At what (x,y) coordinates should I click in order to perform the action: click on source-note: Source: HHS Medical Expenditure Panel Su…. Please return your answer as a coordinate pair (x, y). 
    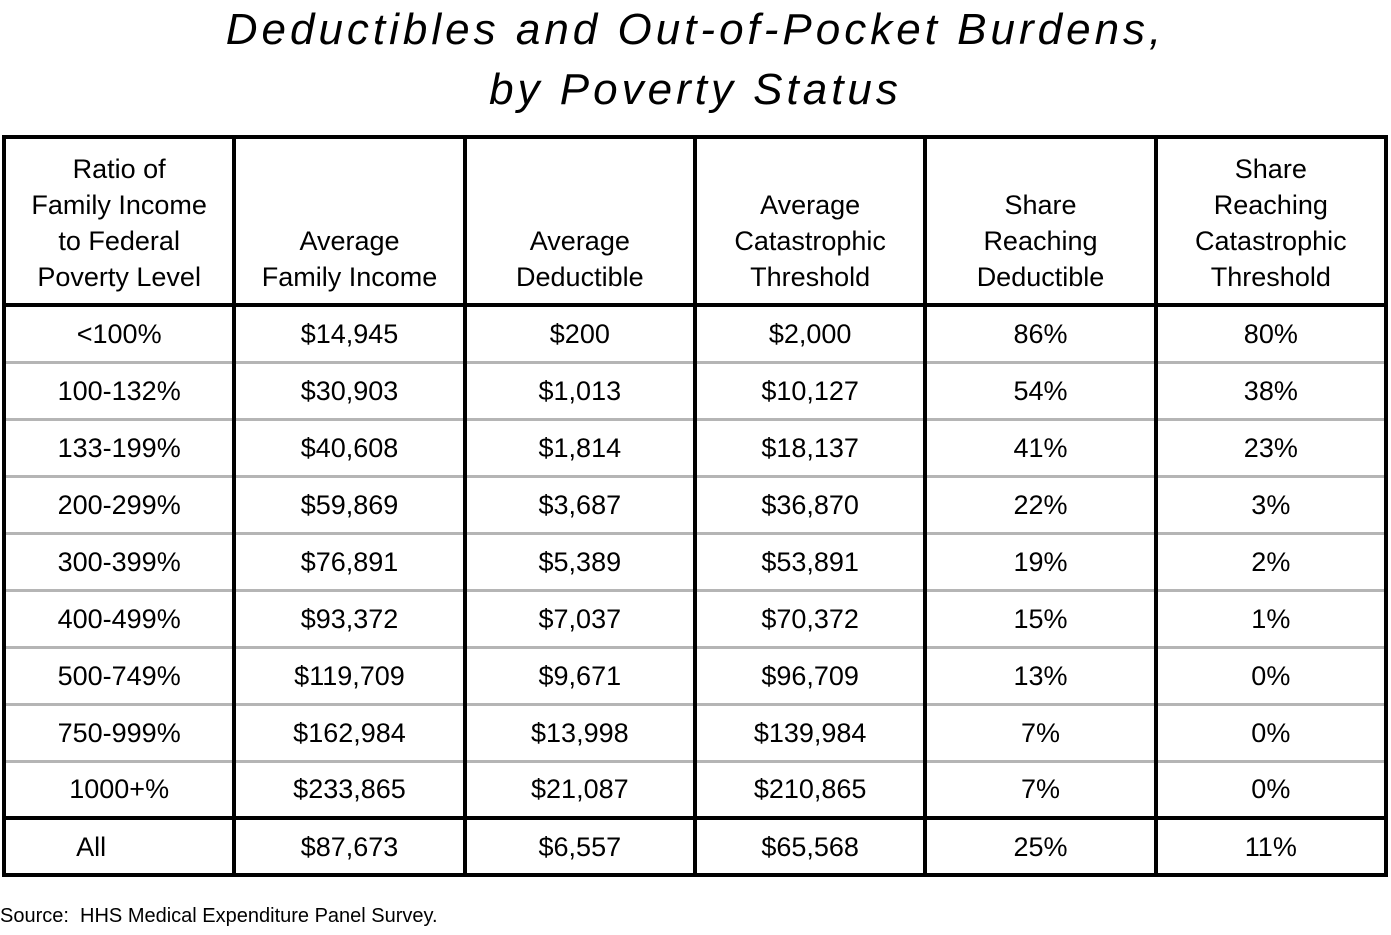
    Looking at the image, I should click on (219, 916).